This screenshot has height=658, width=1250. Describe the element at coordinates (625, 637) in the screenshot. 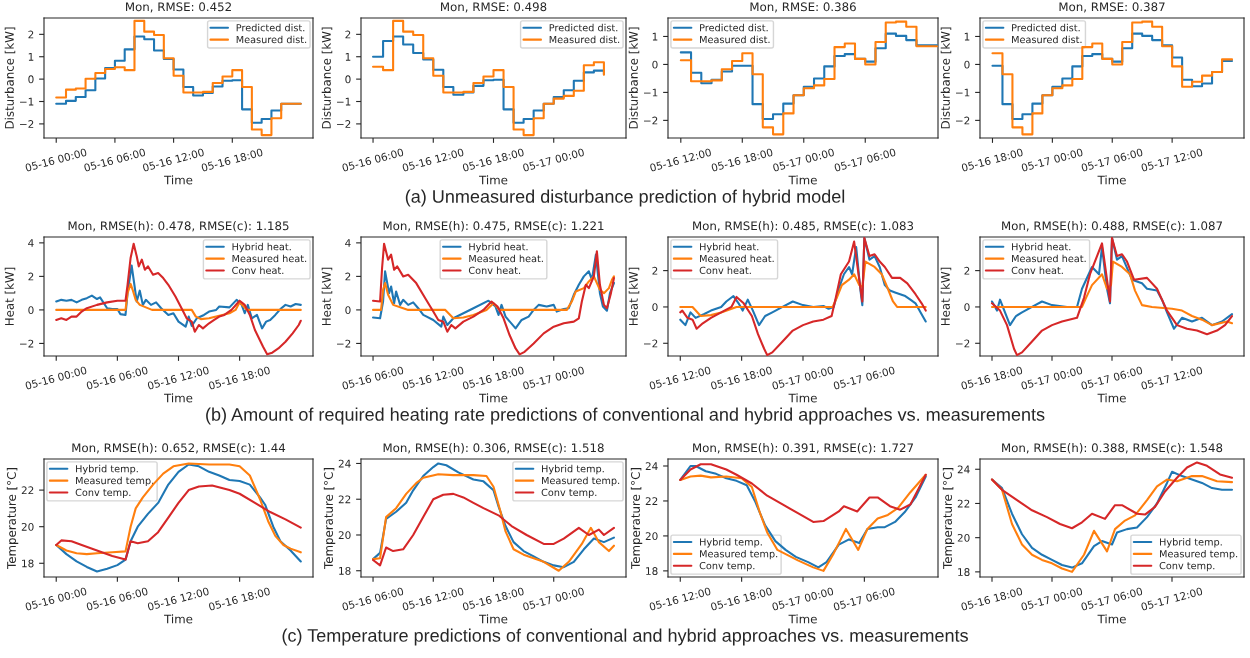

I see `text: (c) Temperature predictions of conventional and hybrid approaches vs. measurements` at that location.